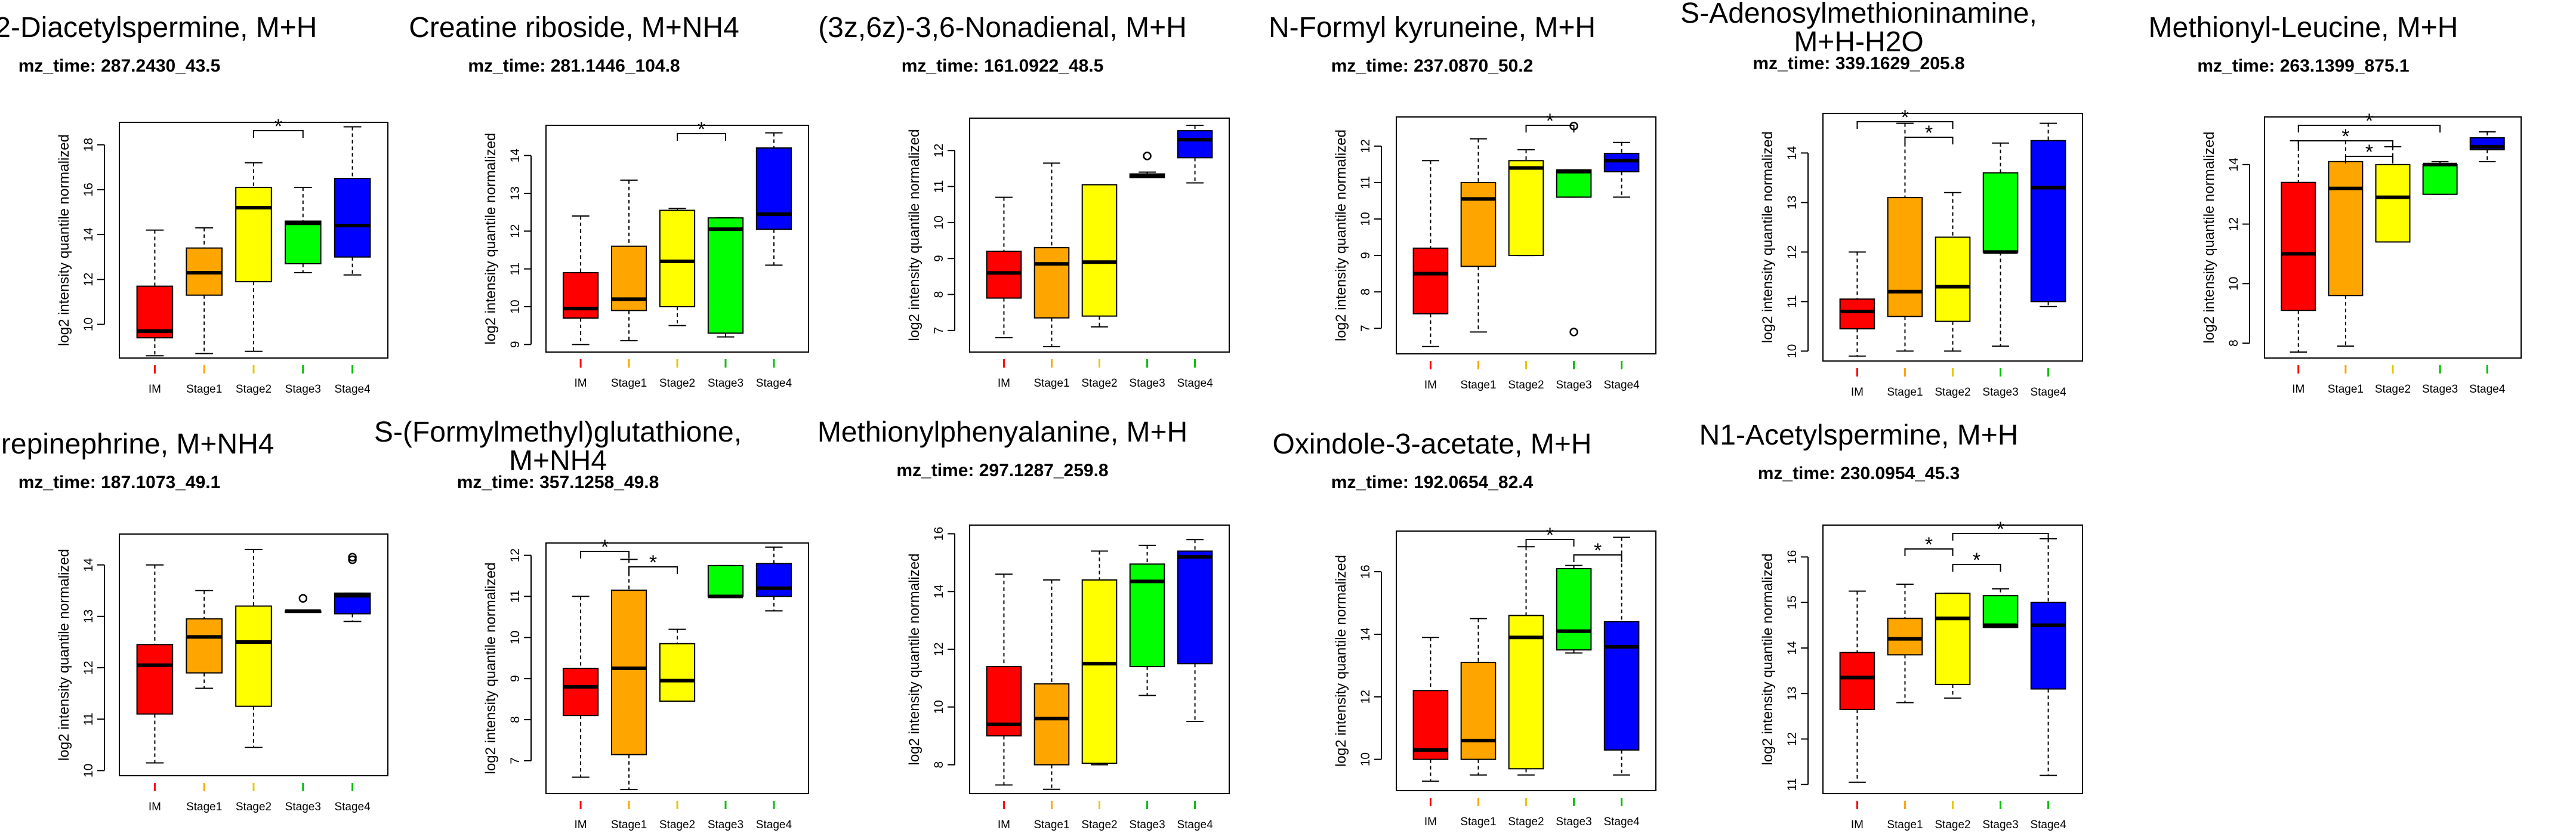  What do you see at coordinates (628, 672) in the screenshot?
I see `box-stage1` at bounding box center [628, 672].